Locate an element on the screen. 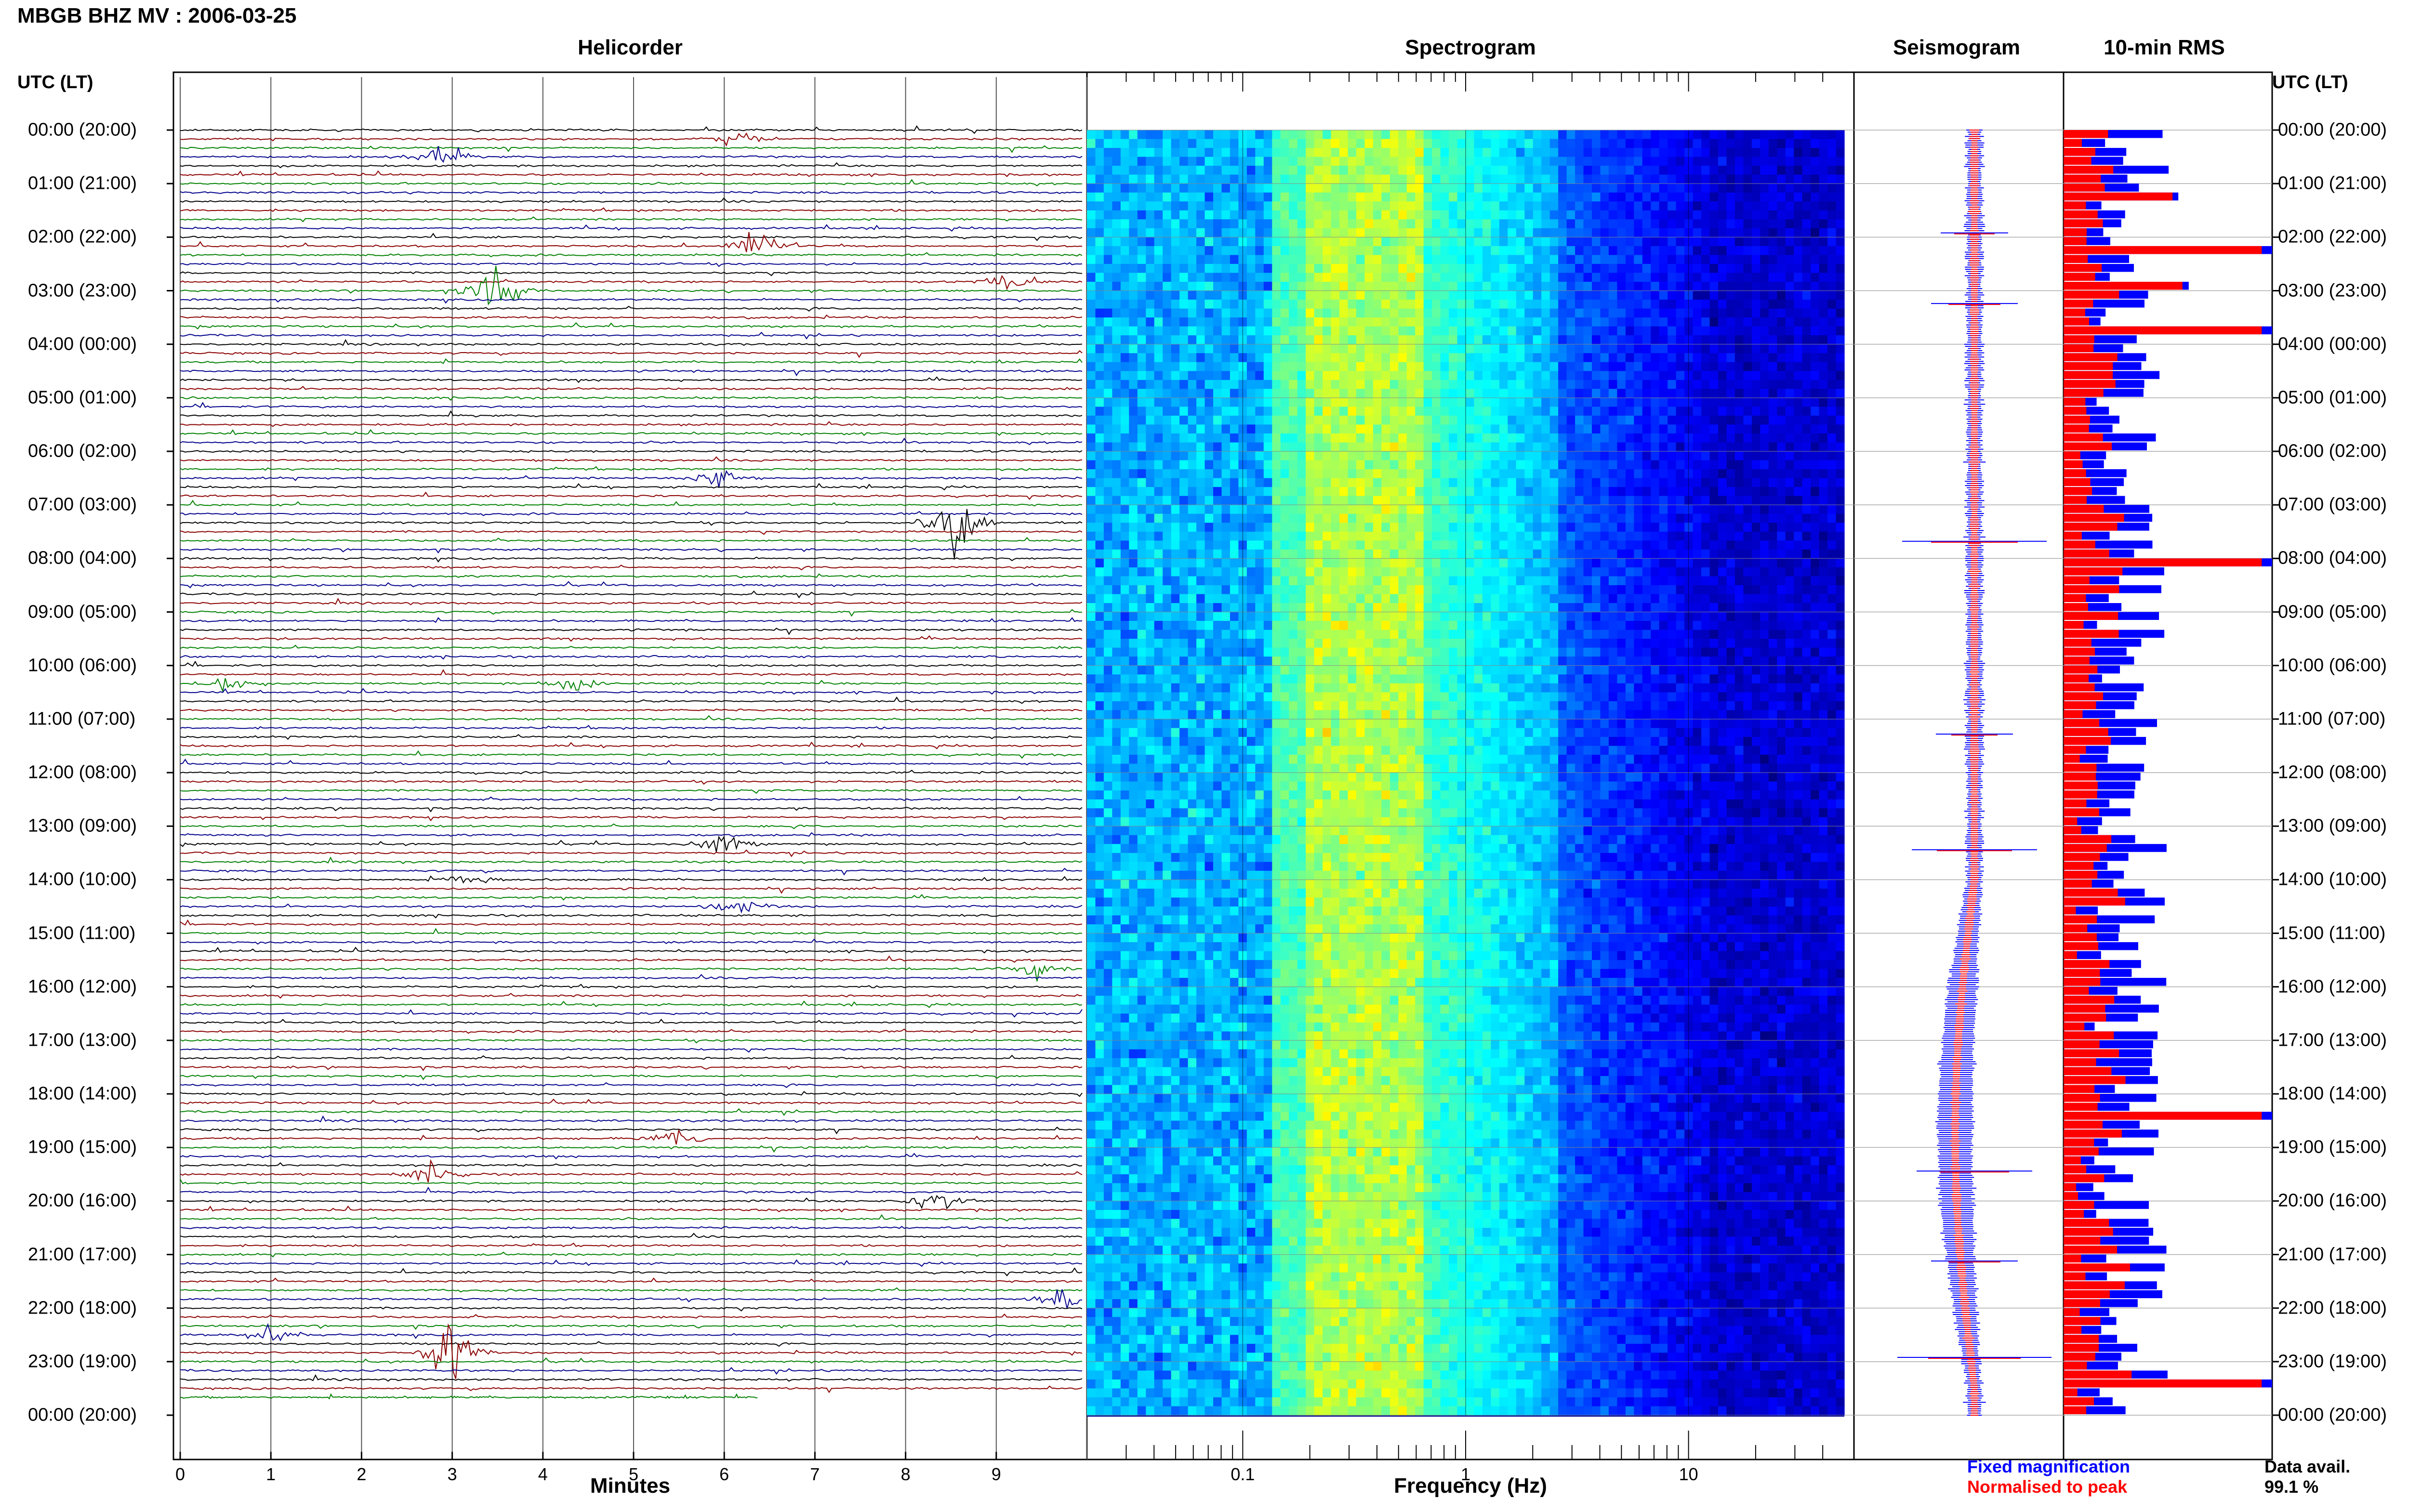 Image resolution: width=2409 pixels, height=1512 pixels. left-time-label: 08:00 (04:00) is located at coordinates (82, 558).